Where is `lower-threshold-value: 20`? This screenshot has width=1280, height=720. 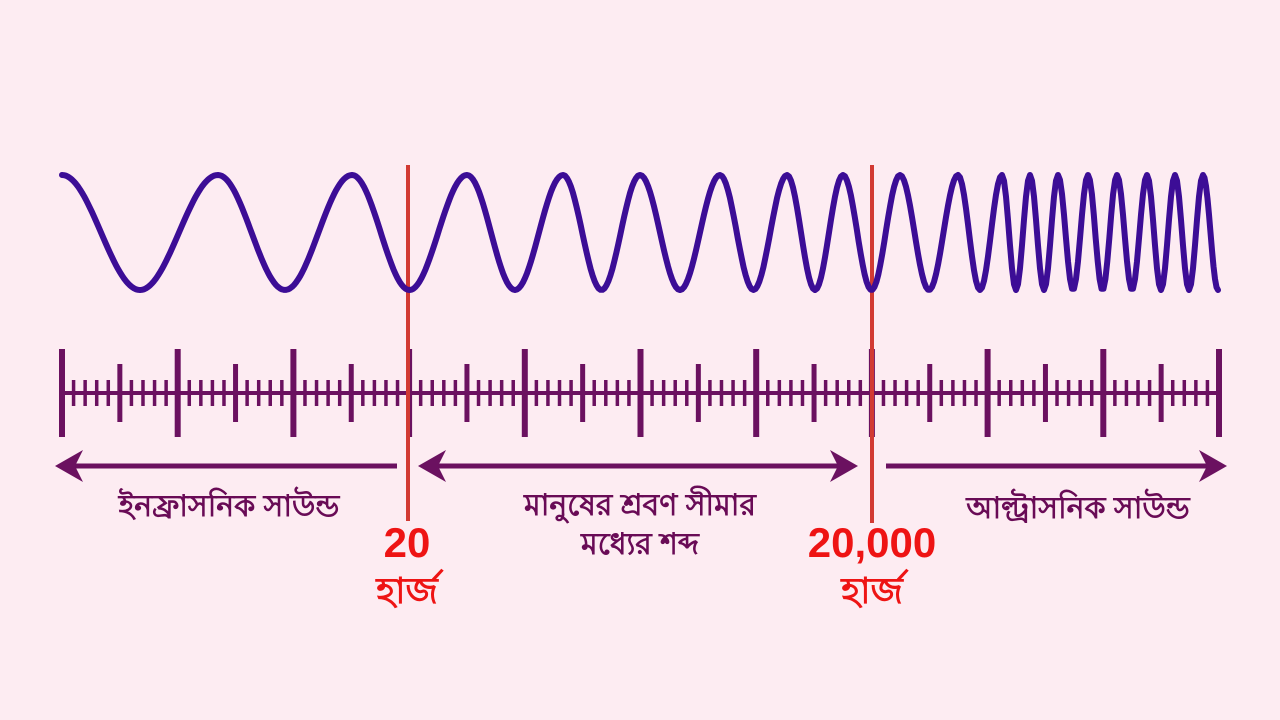
lower-threshold-value: 20 is located at coordinates (407, 542).